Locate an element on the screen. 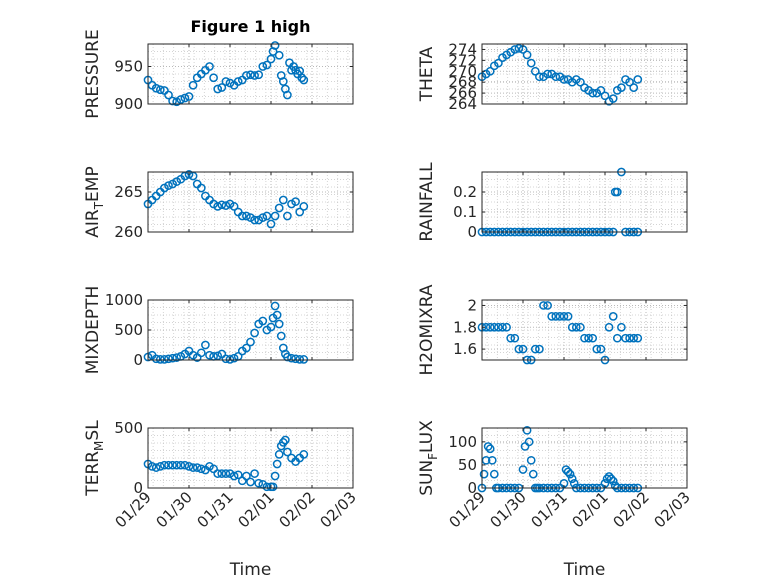  x-tick-label: 01/30 is located at coordinates (174, 509).